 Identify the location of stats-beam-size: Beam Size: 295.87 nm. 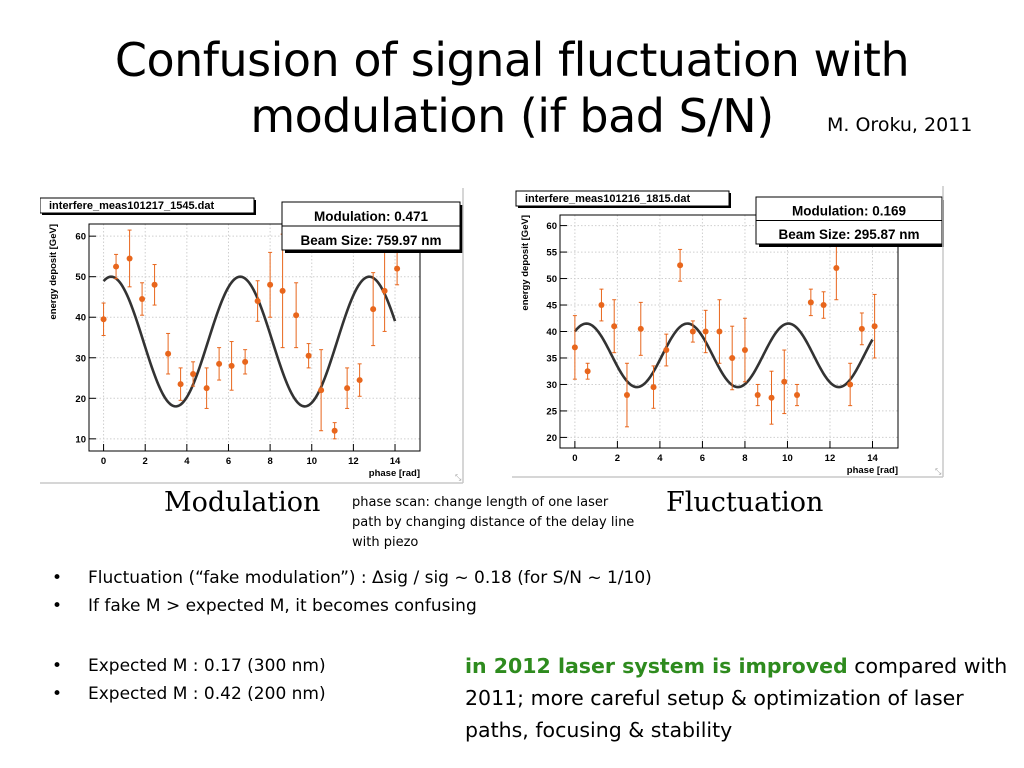
(848, 234).